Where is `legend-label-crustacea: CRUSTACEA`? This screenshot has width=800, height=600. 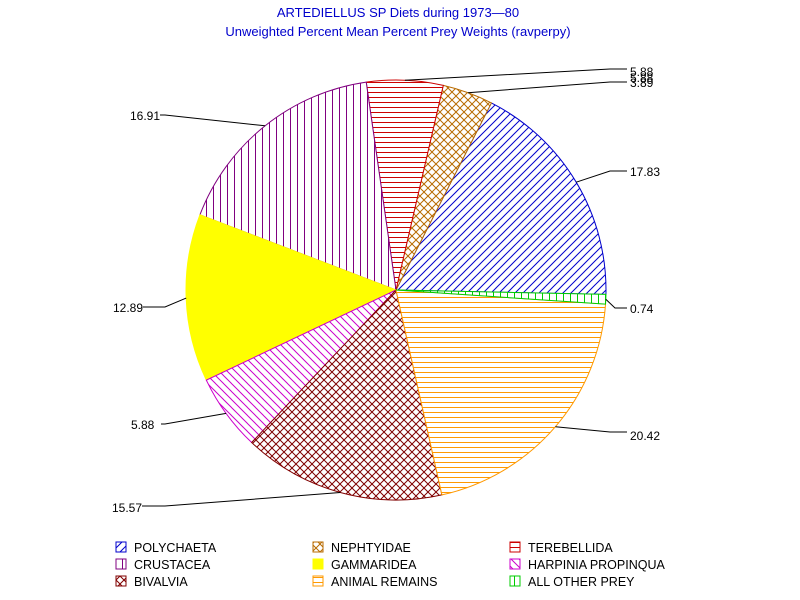
legend-label-crustacea: CRUSTACEA is located at coordinates (172, 565).